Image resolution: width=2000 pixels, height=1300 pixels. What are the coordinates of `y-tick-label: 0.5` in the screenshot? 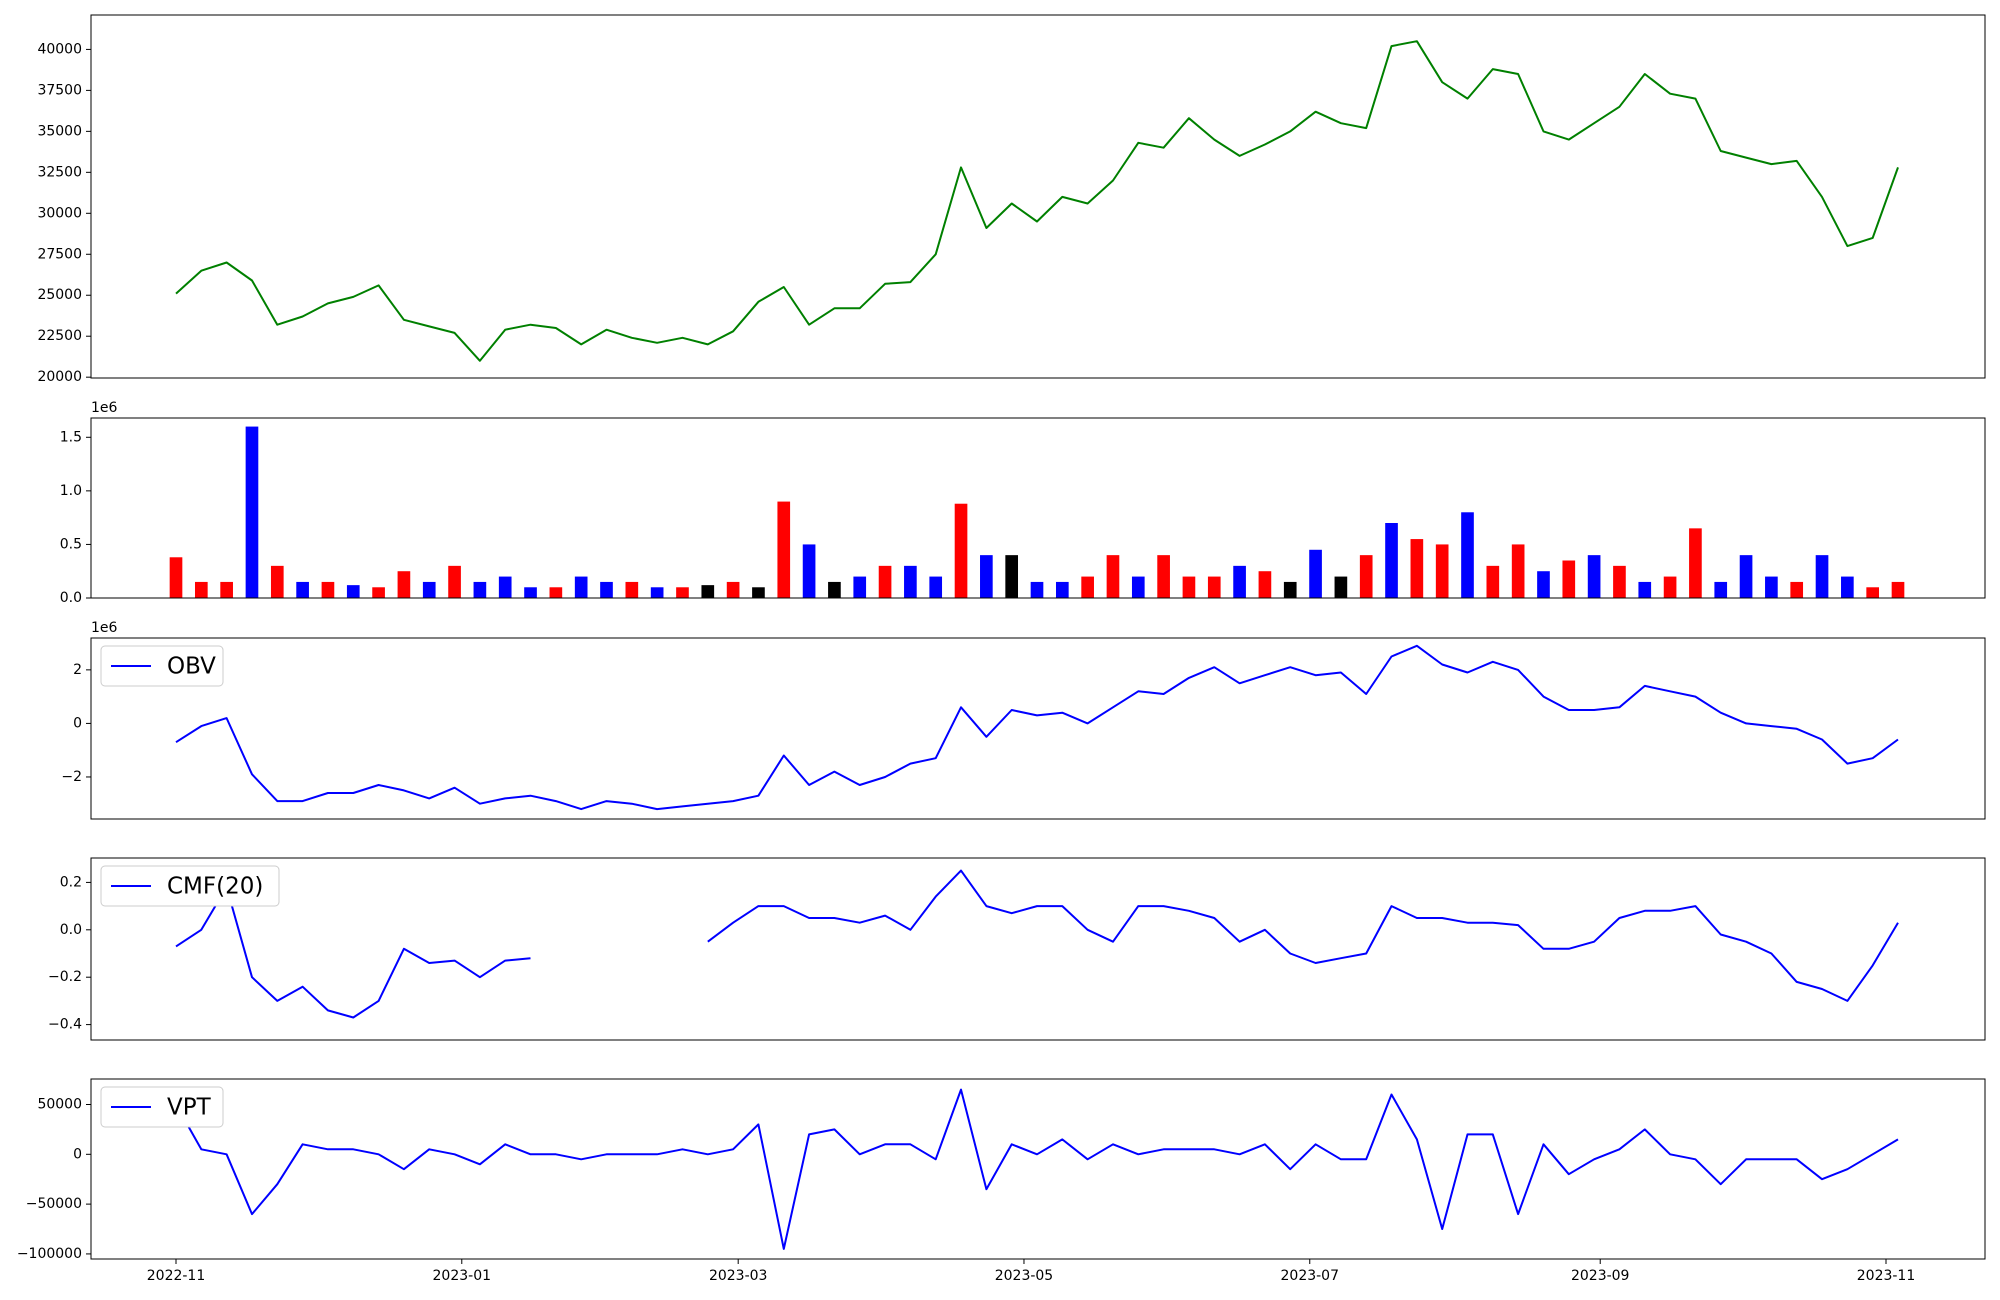 It's located at (71, 544).